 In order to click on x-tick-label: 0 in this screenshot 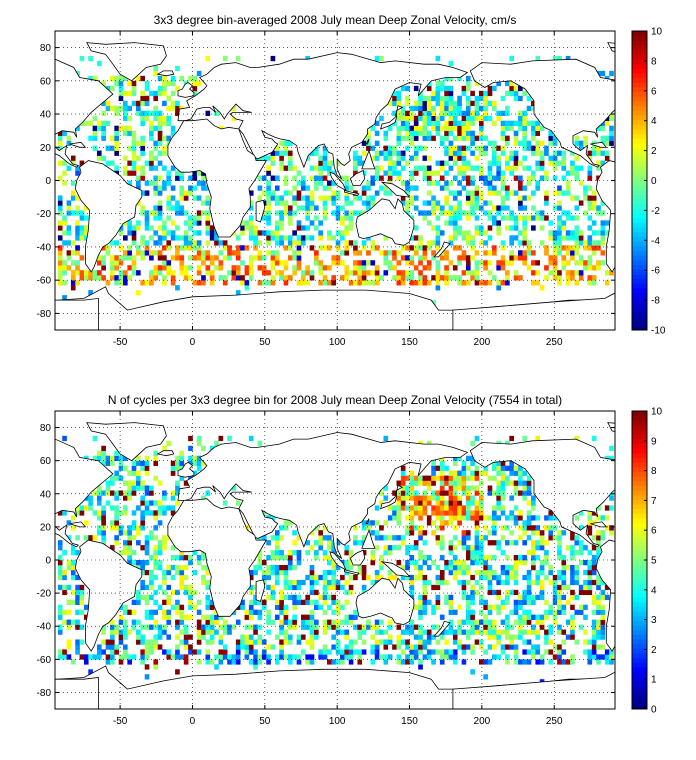, I will do `click(193, 342)`.